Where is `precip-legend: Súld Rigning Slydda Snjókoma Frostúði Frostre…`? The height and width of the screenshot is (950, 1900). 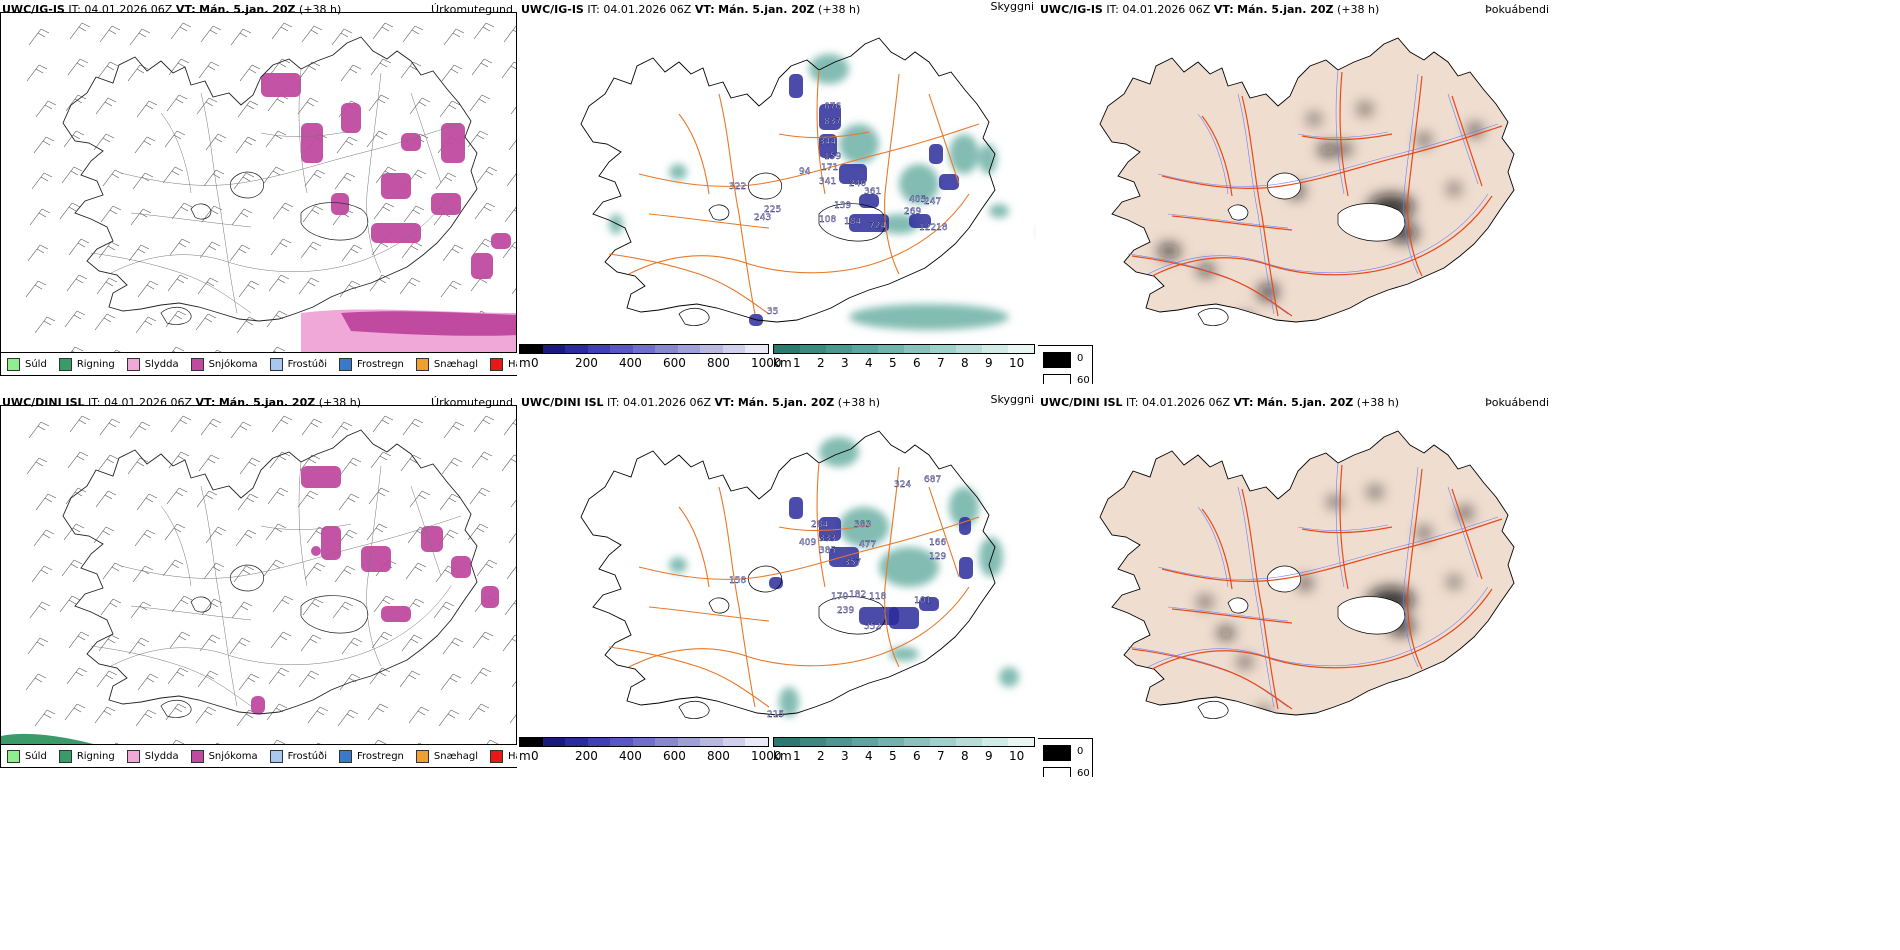 precip-legend: Súld Rigning Slydda Snjókoma Frostúði Frostre… is located at coordinates (258, 756).